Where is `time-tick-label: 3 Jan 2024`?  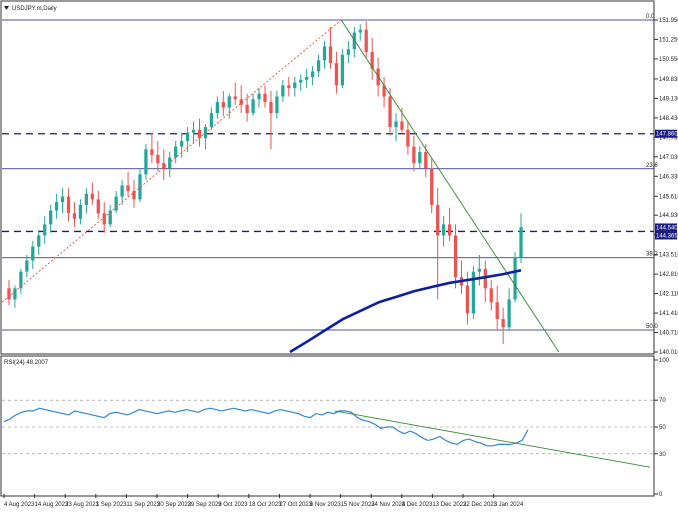 time-tick-label: 3 Jan 2024 is located at coordinates (509, 505).